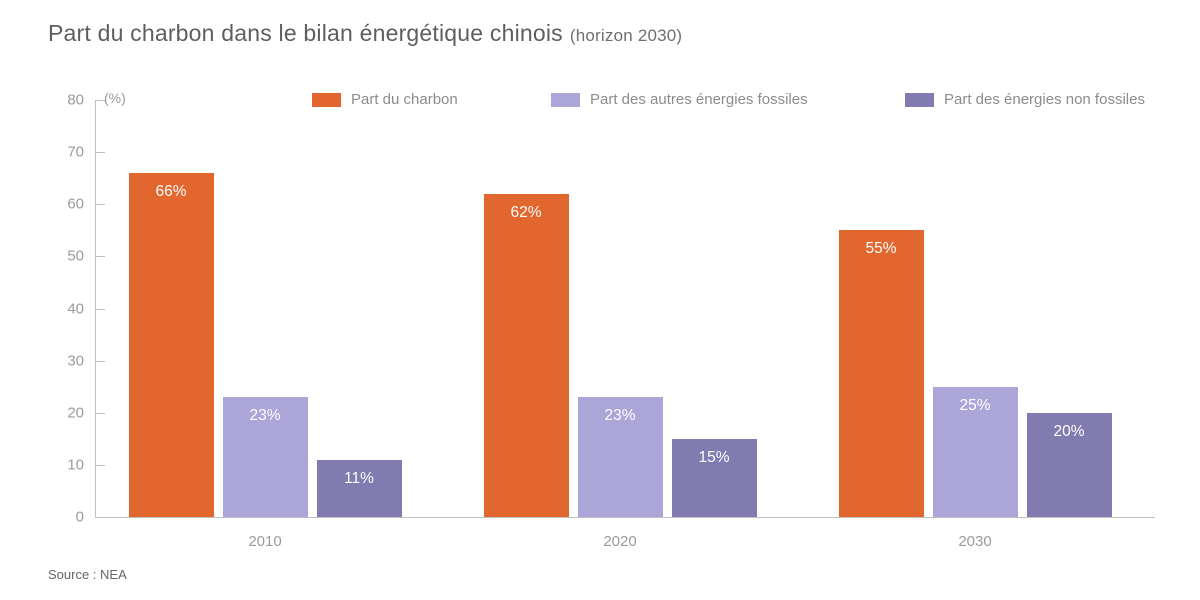 This screenshot has height=600, width=1200. I want to click on x-category-label: 2030, so click(975, 541).